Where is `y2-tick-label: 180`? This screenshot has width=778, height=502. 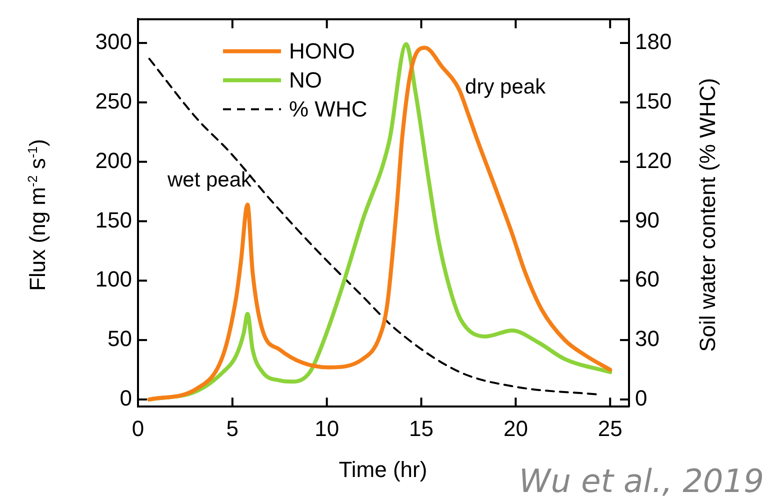 y2-tick-label: 180 is located at coordinates (653, 41).